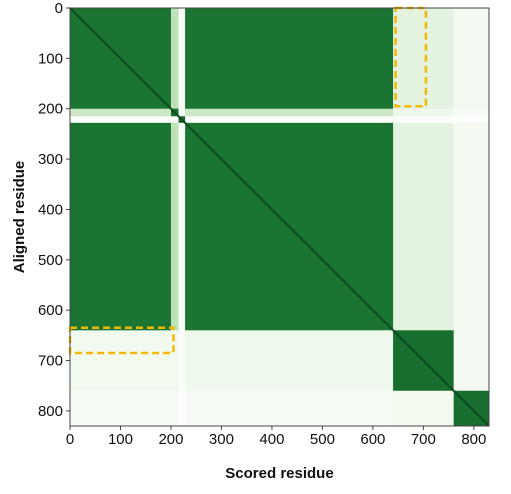  I want to click on x-tick-label: 600, so click(372, 439).